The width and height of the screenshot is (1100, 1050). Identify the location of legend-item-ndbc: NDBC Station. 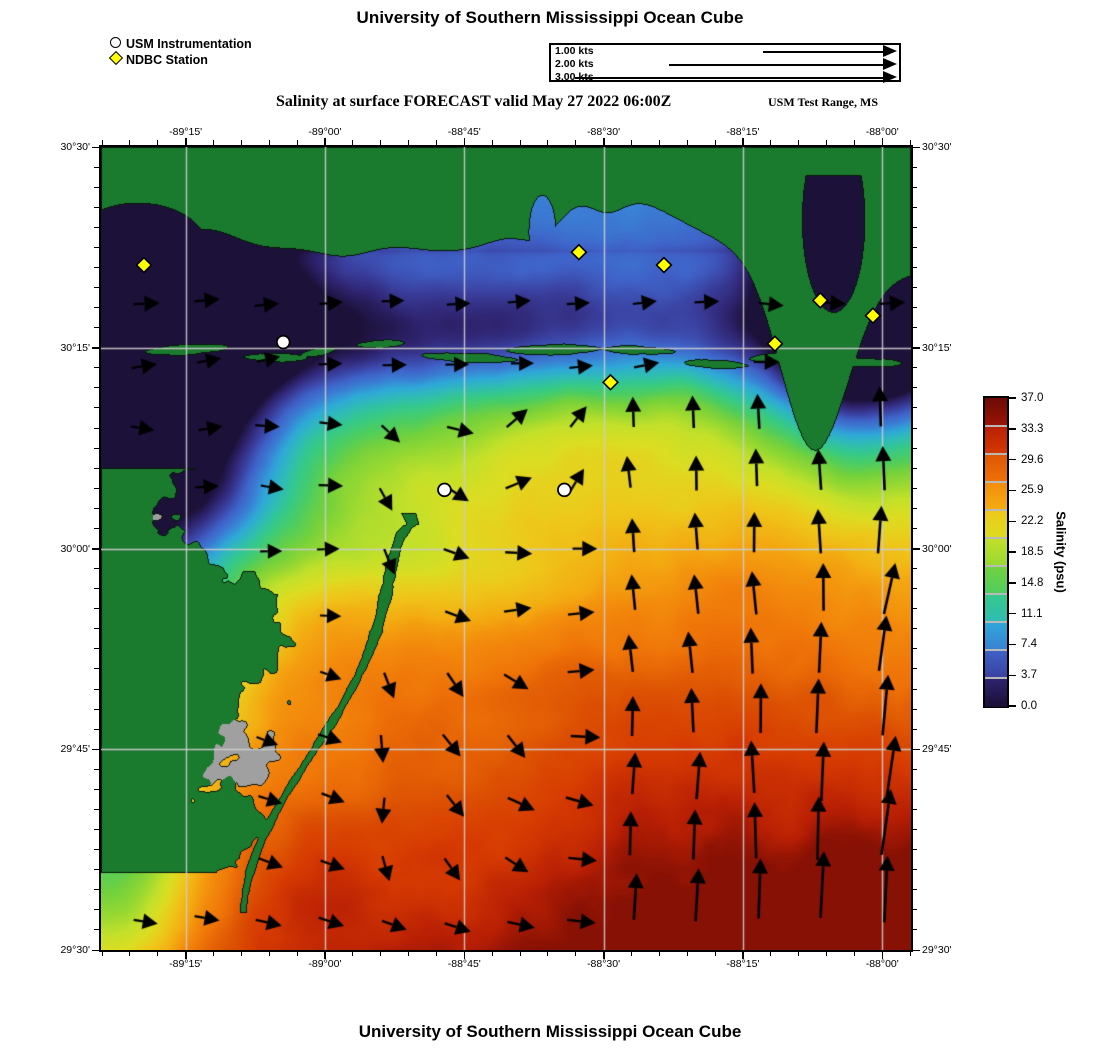
(223, 58).